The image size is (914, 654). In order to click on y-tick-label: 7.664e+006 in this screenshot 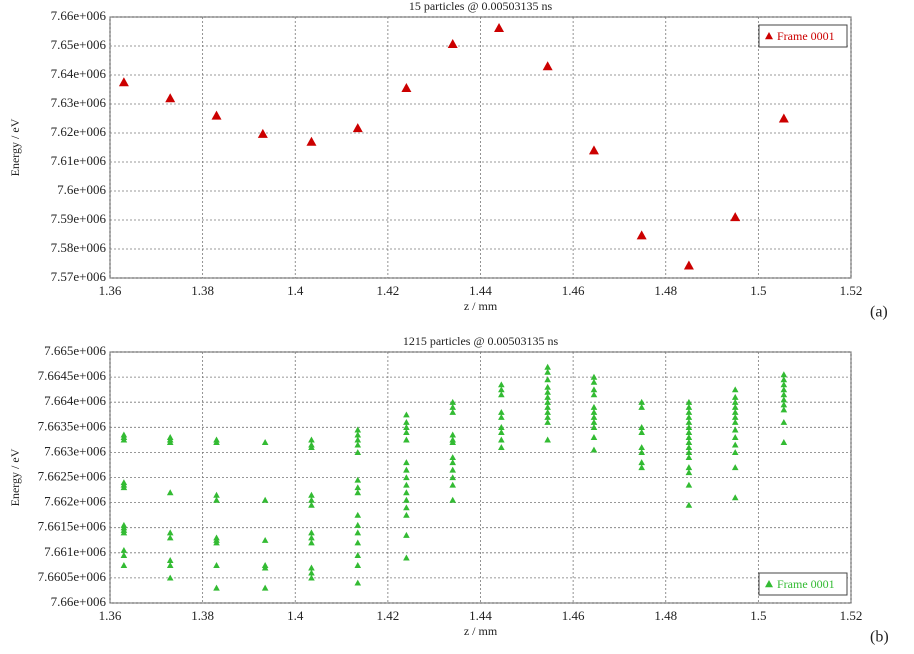, I will do `click(75, 400)`.